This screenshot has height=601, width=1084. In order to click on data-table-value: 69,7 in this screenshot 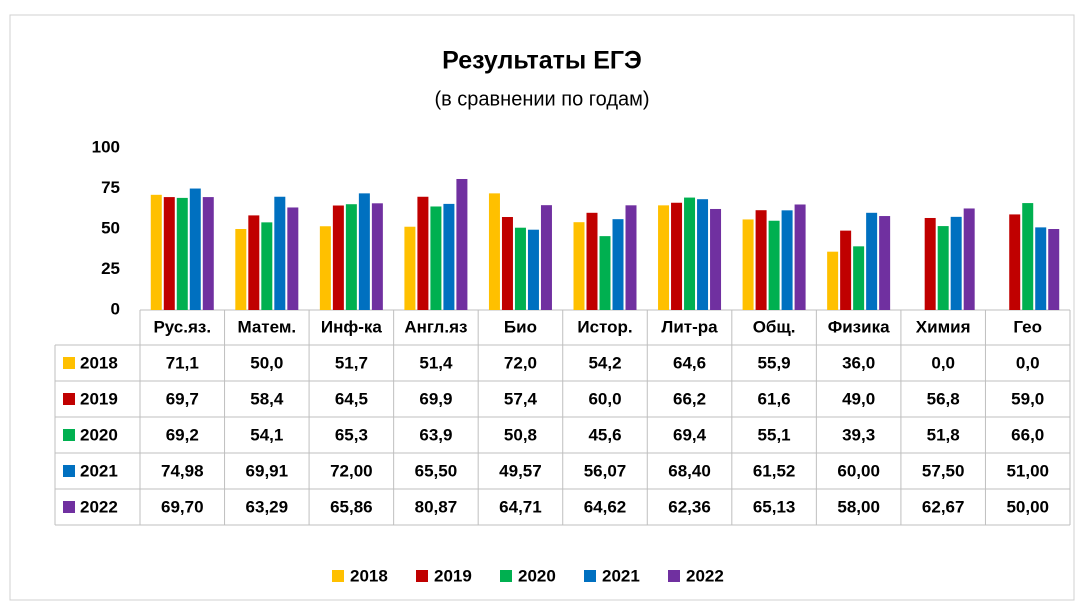, I will do `click(182, 398)`.